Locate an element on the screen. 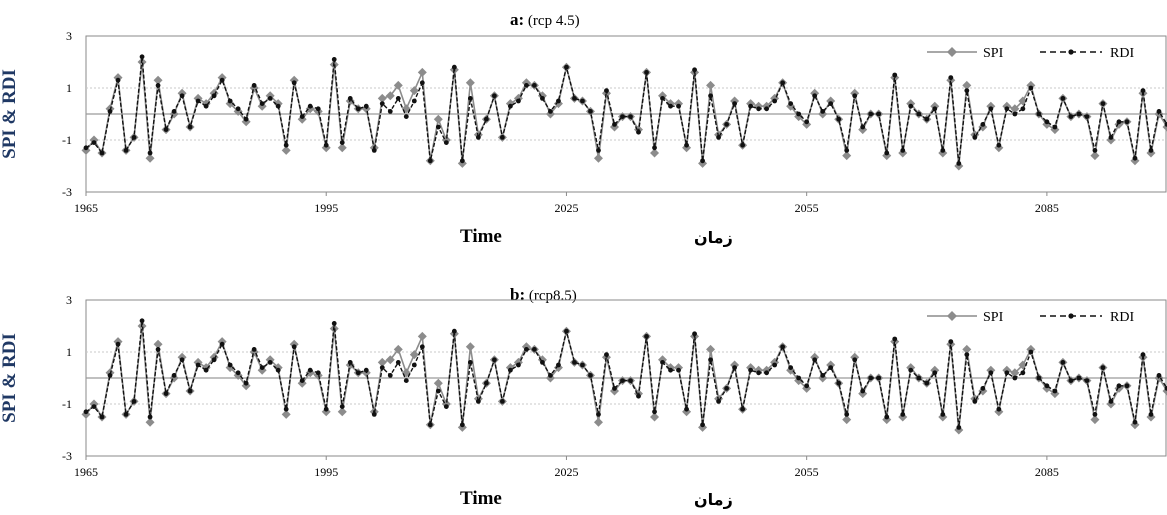 The image size is (1167, 515). panel-a-scenario: (rcp 4.5) is located at coordinates (553, 21).